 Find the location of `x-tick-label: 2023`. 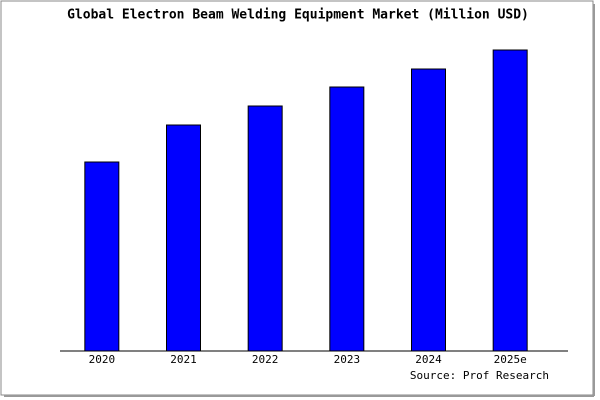

x-tick-label: 2023 is located at coordinates (347, 359).